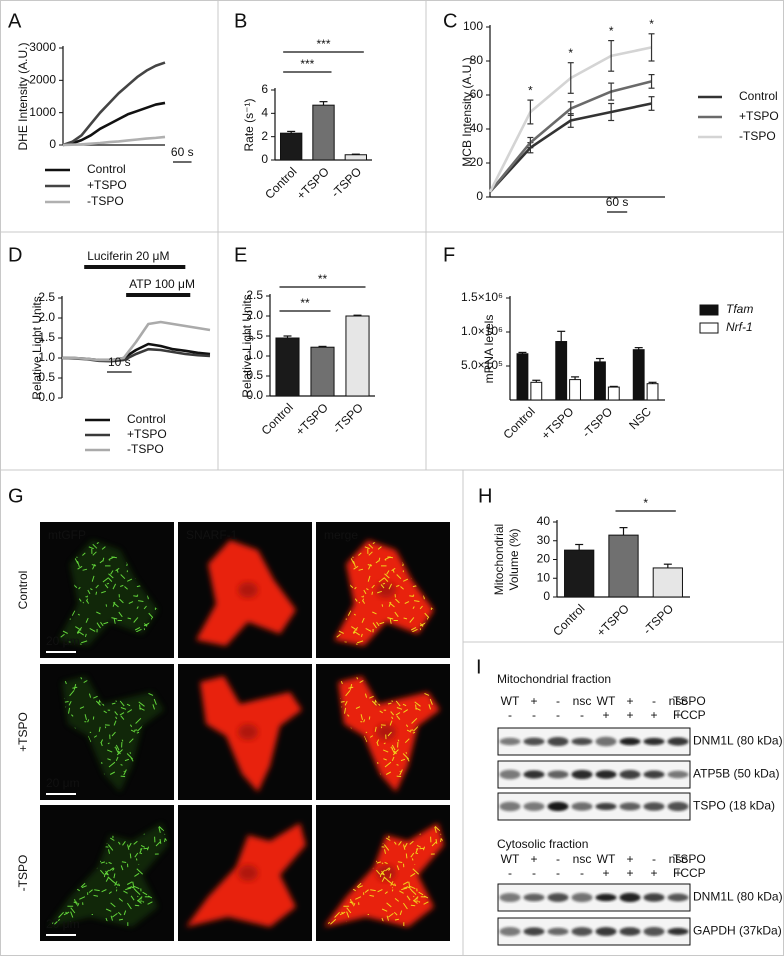  I want to click on row-label: Control, so click(23, 590).